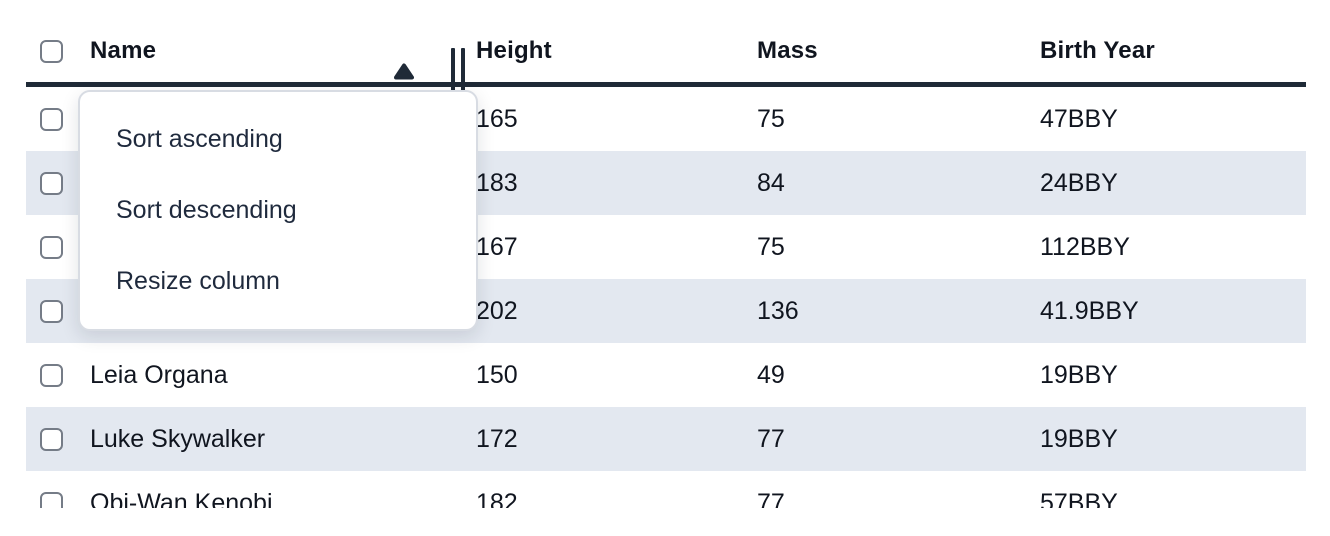  What do you see at coordinates (1085, 246) in the screenshot?
I see `cell-birth-year: 112BBY` at bounding box center [1085, 246].